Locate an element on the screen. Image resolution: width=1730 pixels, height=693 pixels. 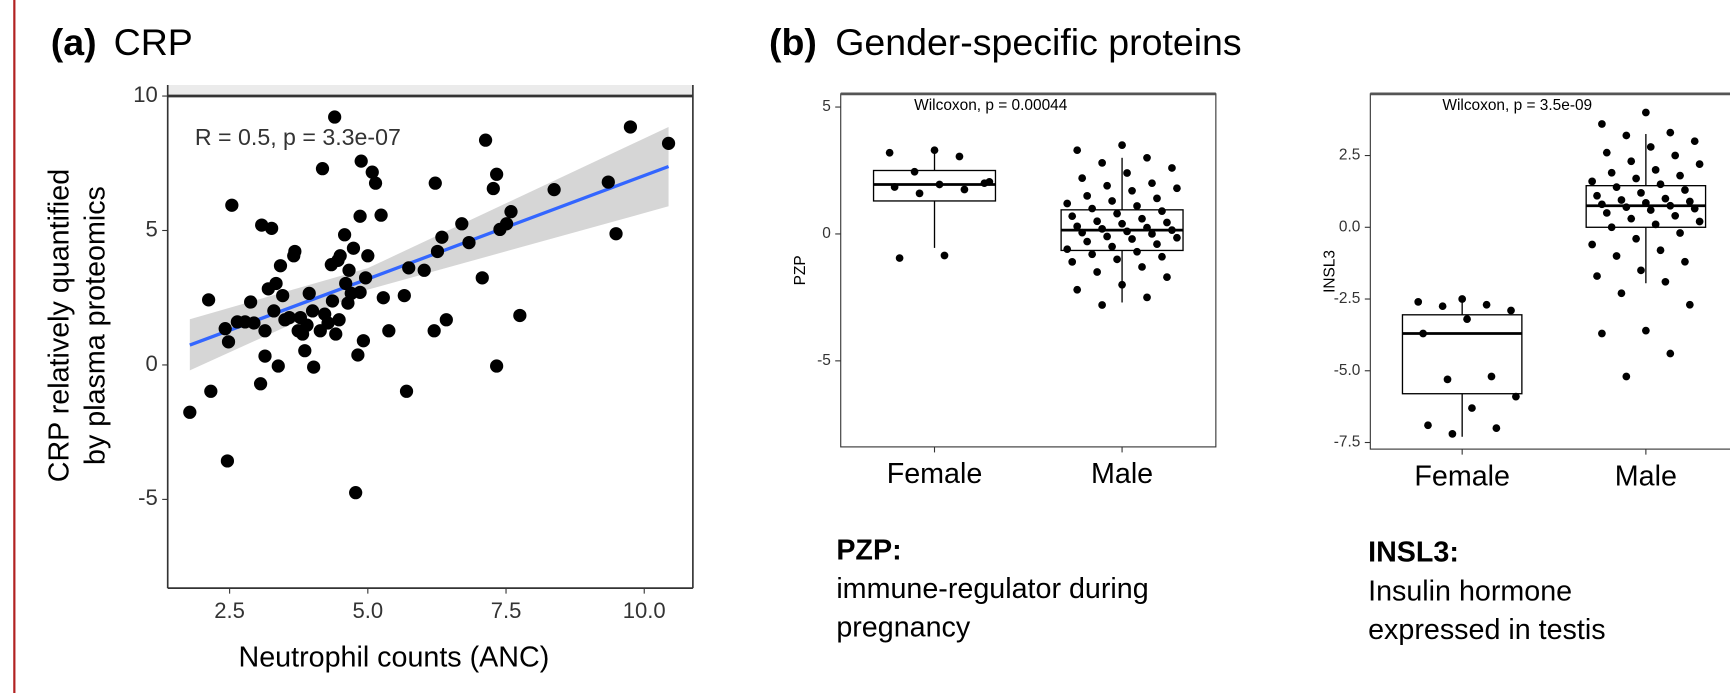
y-tick-label: -5 is located at coordinates (824, 360).